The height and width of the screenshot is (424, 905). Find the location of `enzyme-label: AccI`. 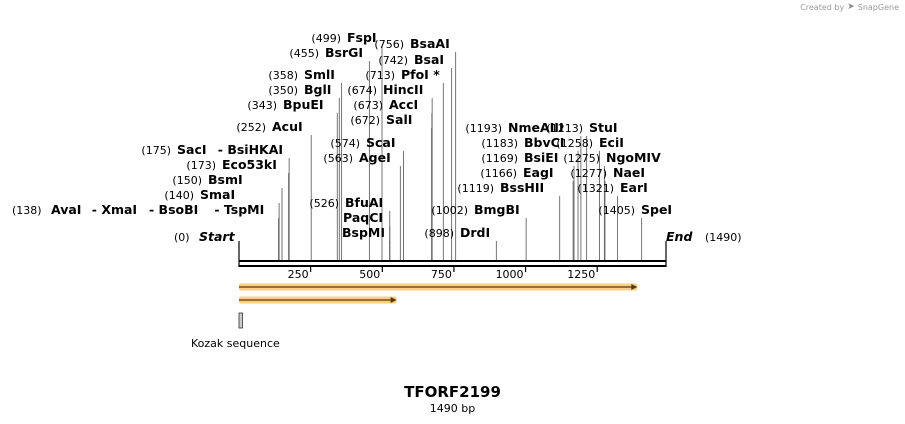

enzyme-label: AccI is located at coordinates (403, 104).